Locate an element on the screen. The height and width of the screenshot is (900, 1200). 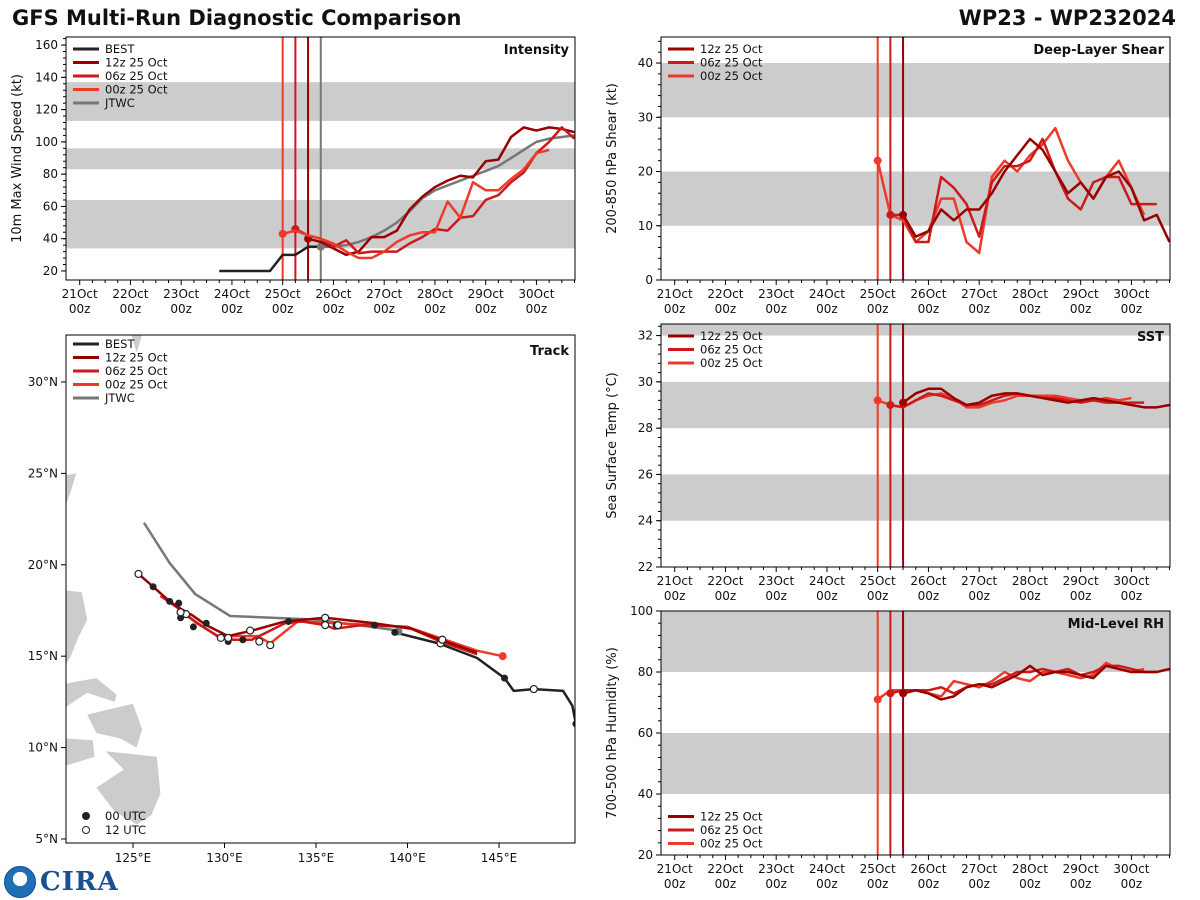
y-tick-label: 30°N is located at coordinates (43, 382).